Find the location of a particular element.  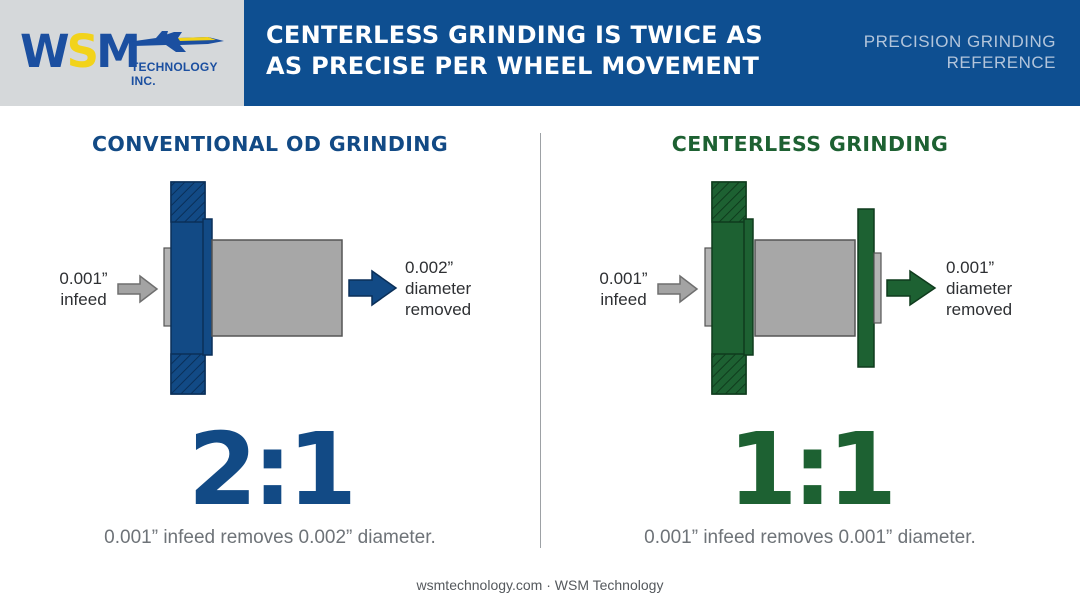

reference-line-2: REFERENCE is located at coordinates (1001, 62).